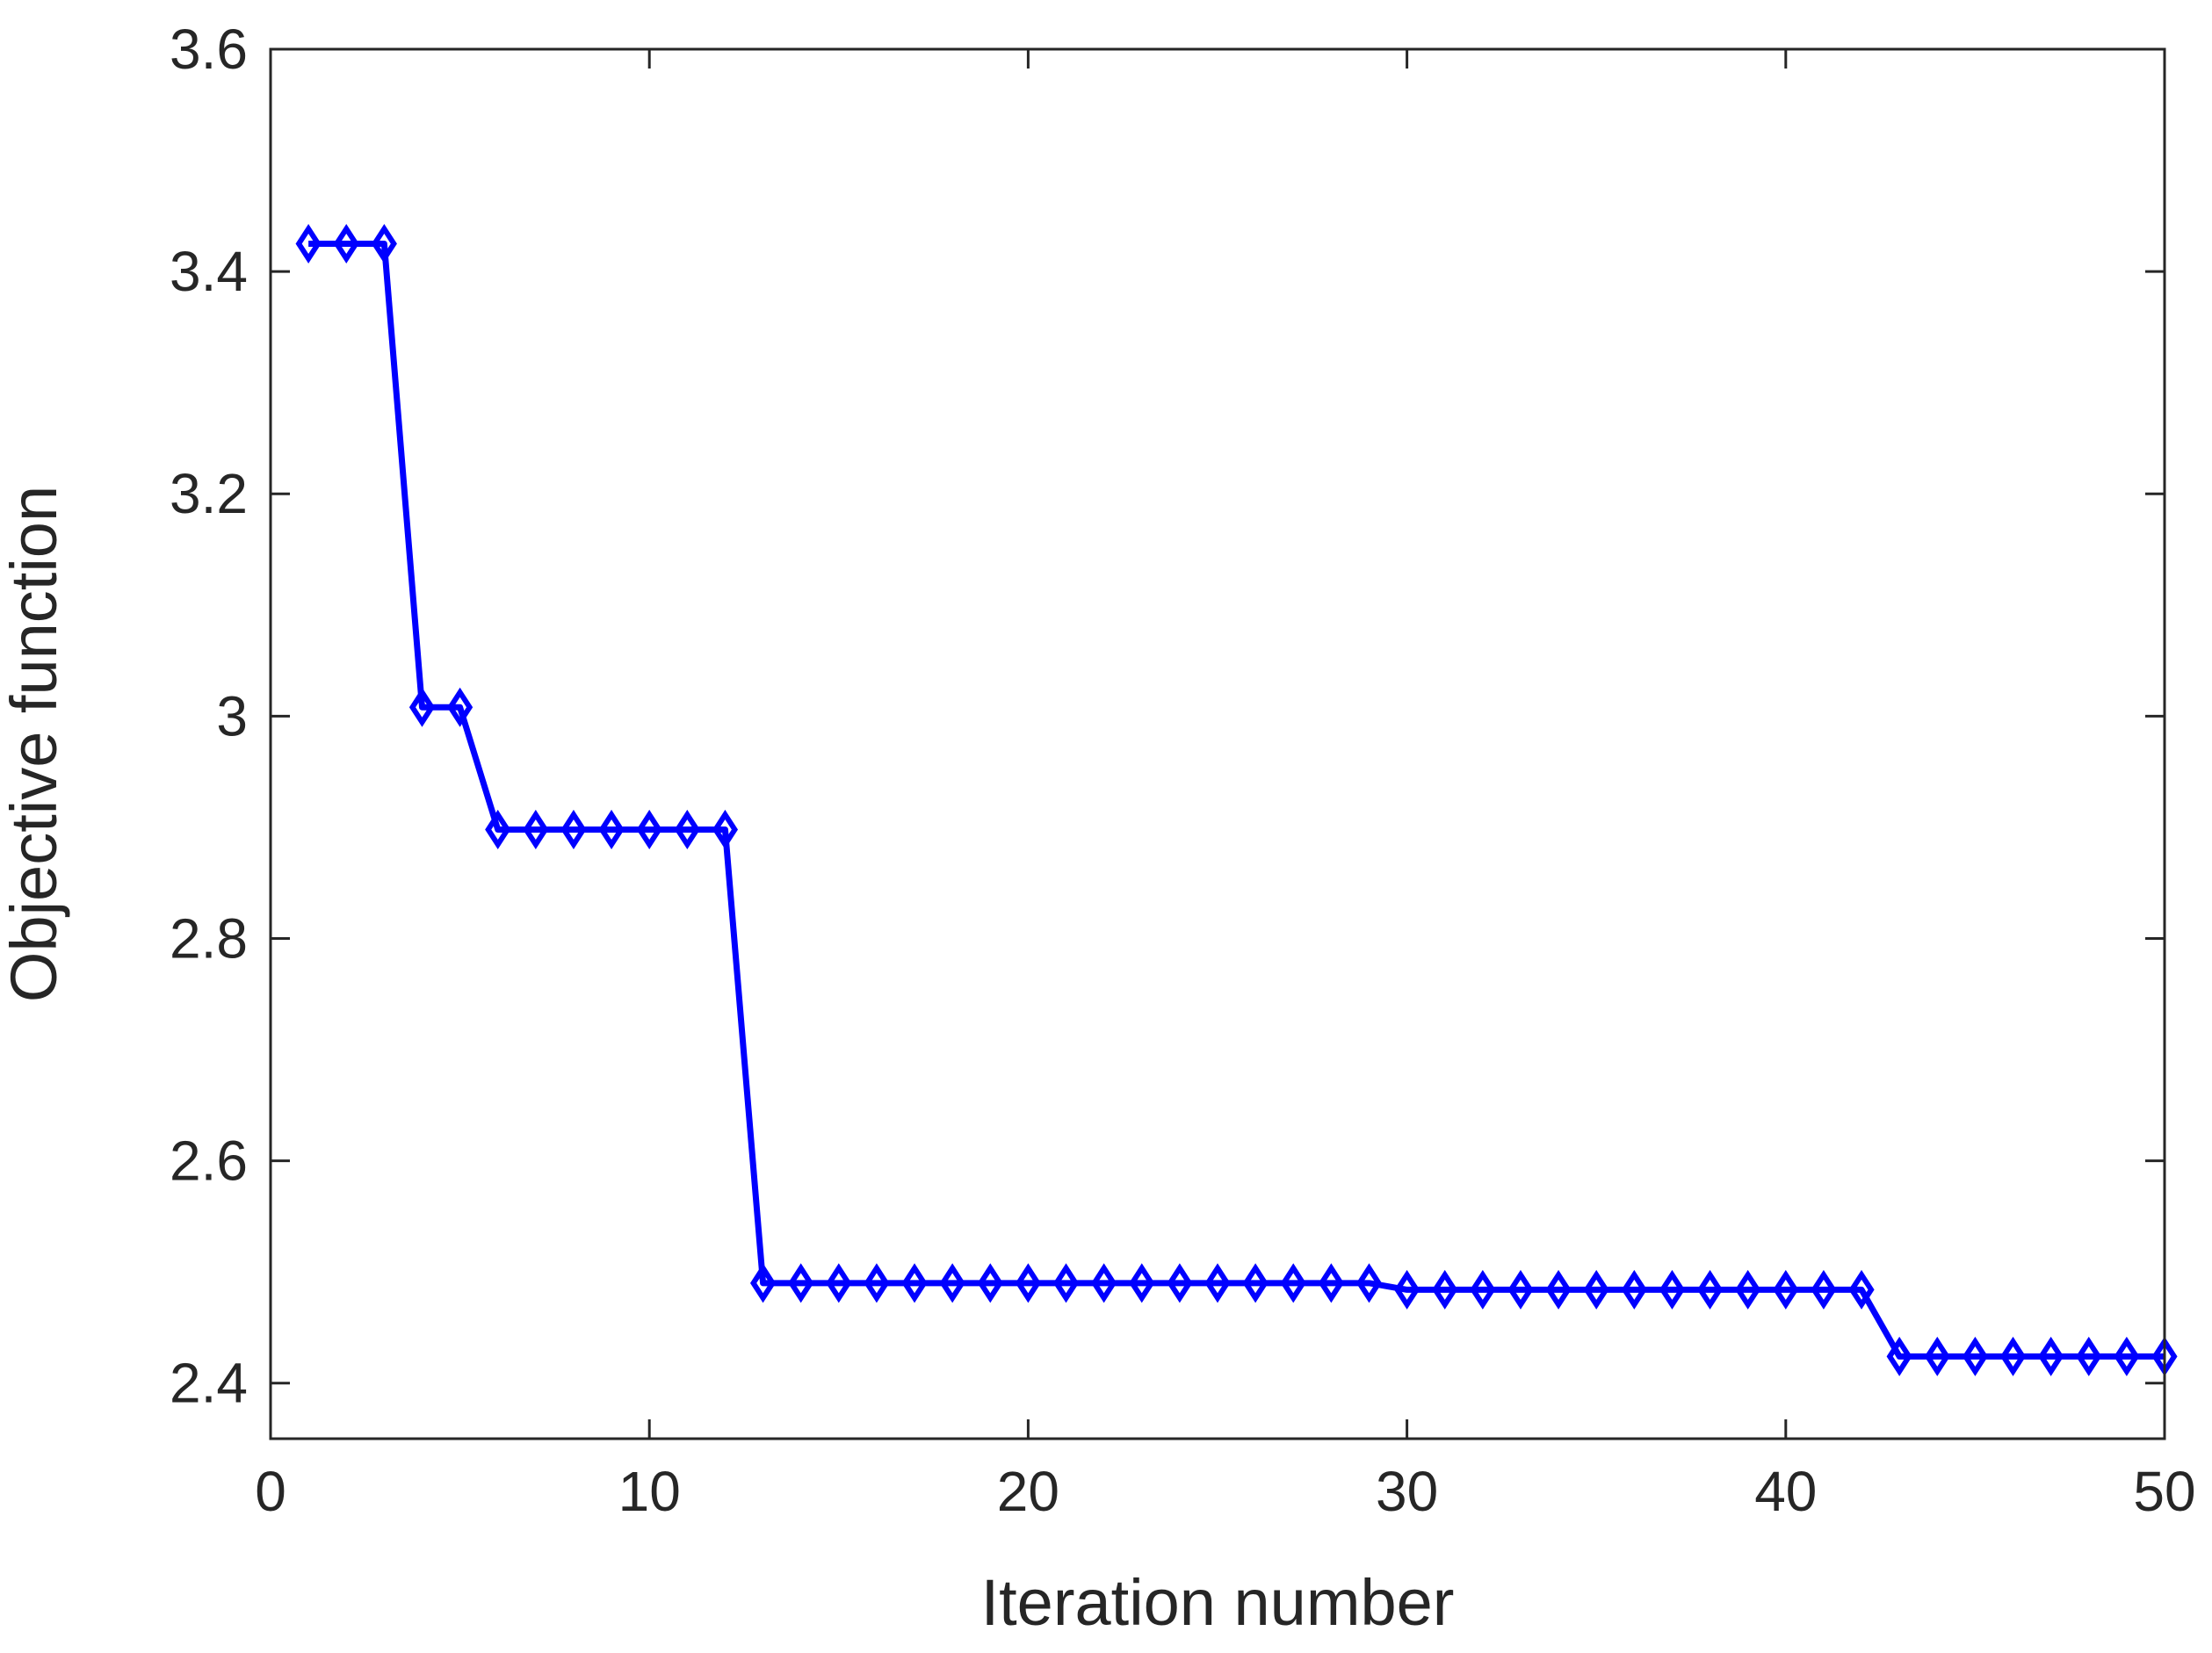  What do you see at coordinates (1028, 1491) in the screenshot?
I see `x-tick-label: 20` at bounding box center [1028, 1491].